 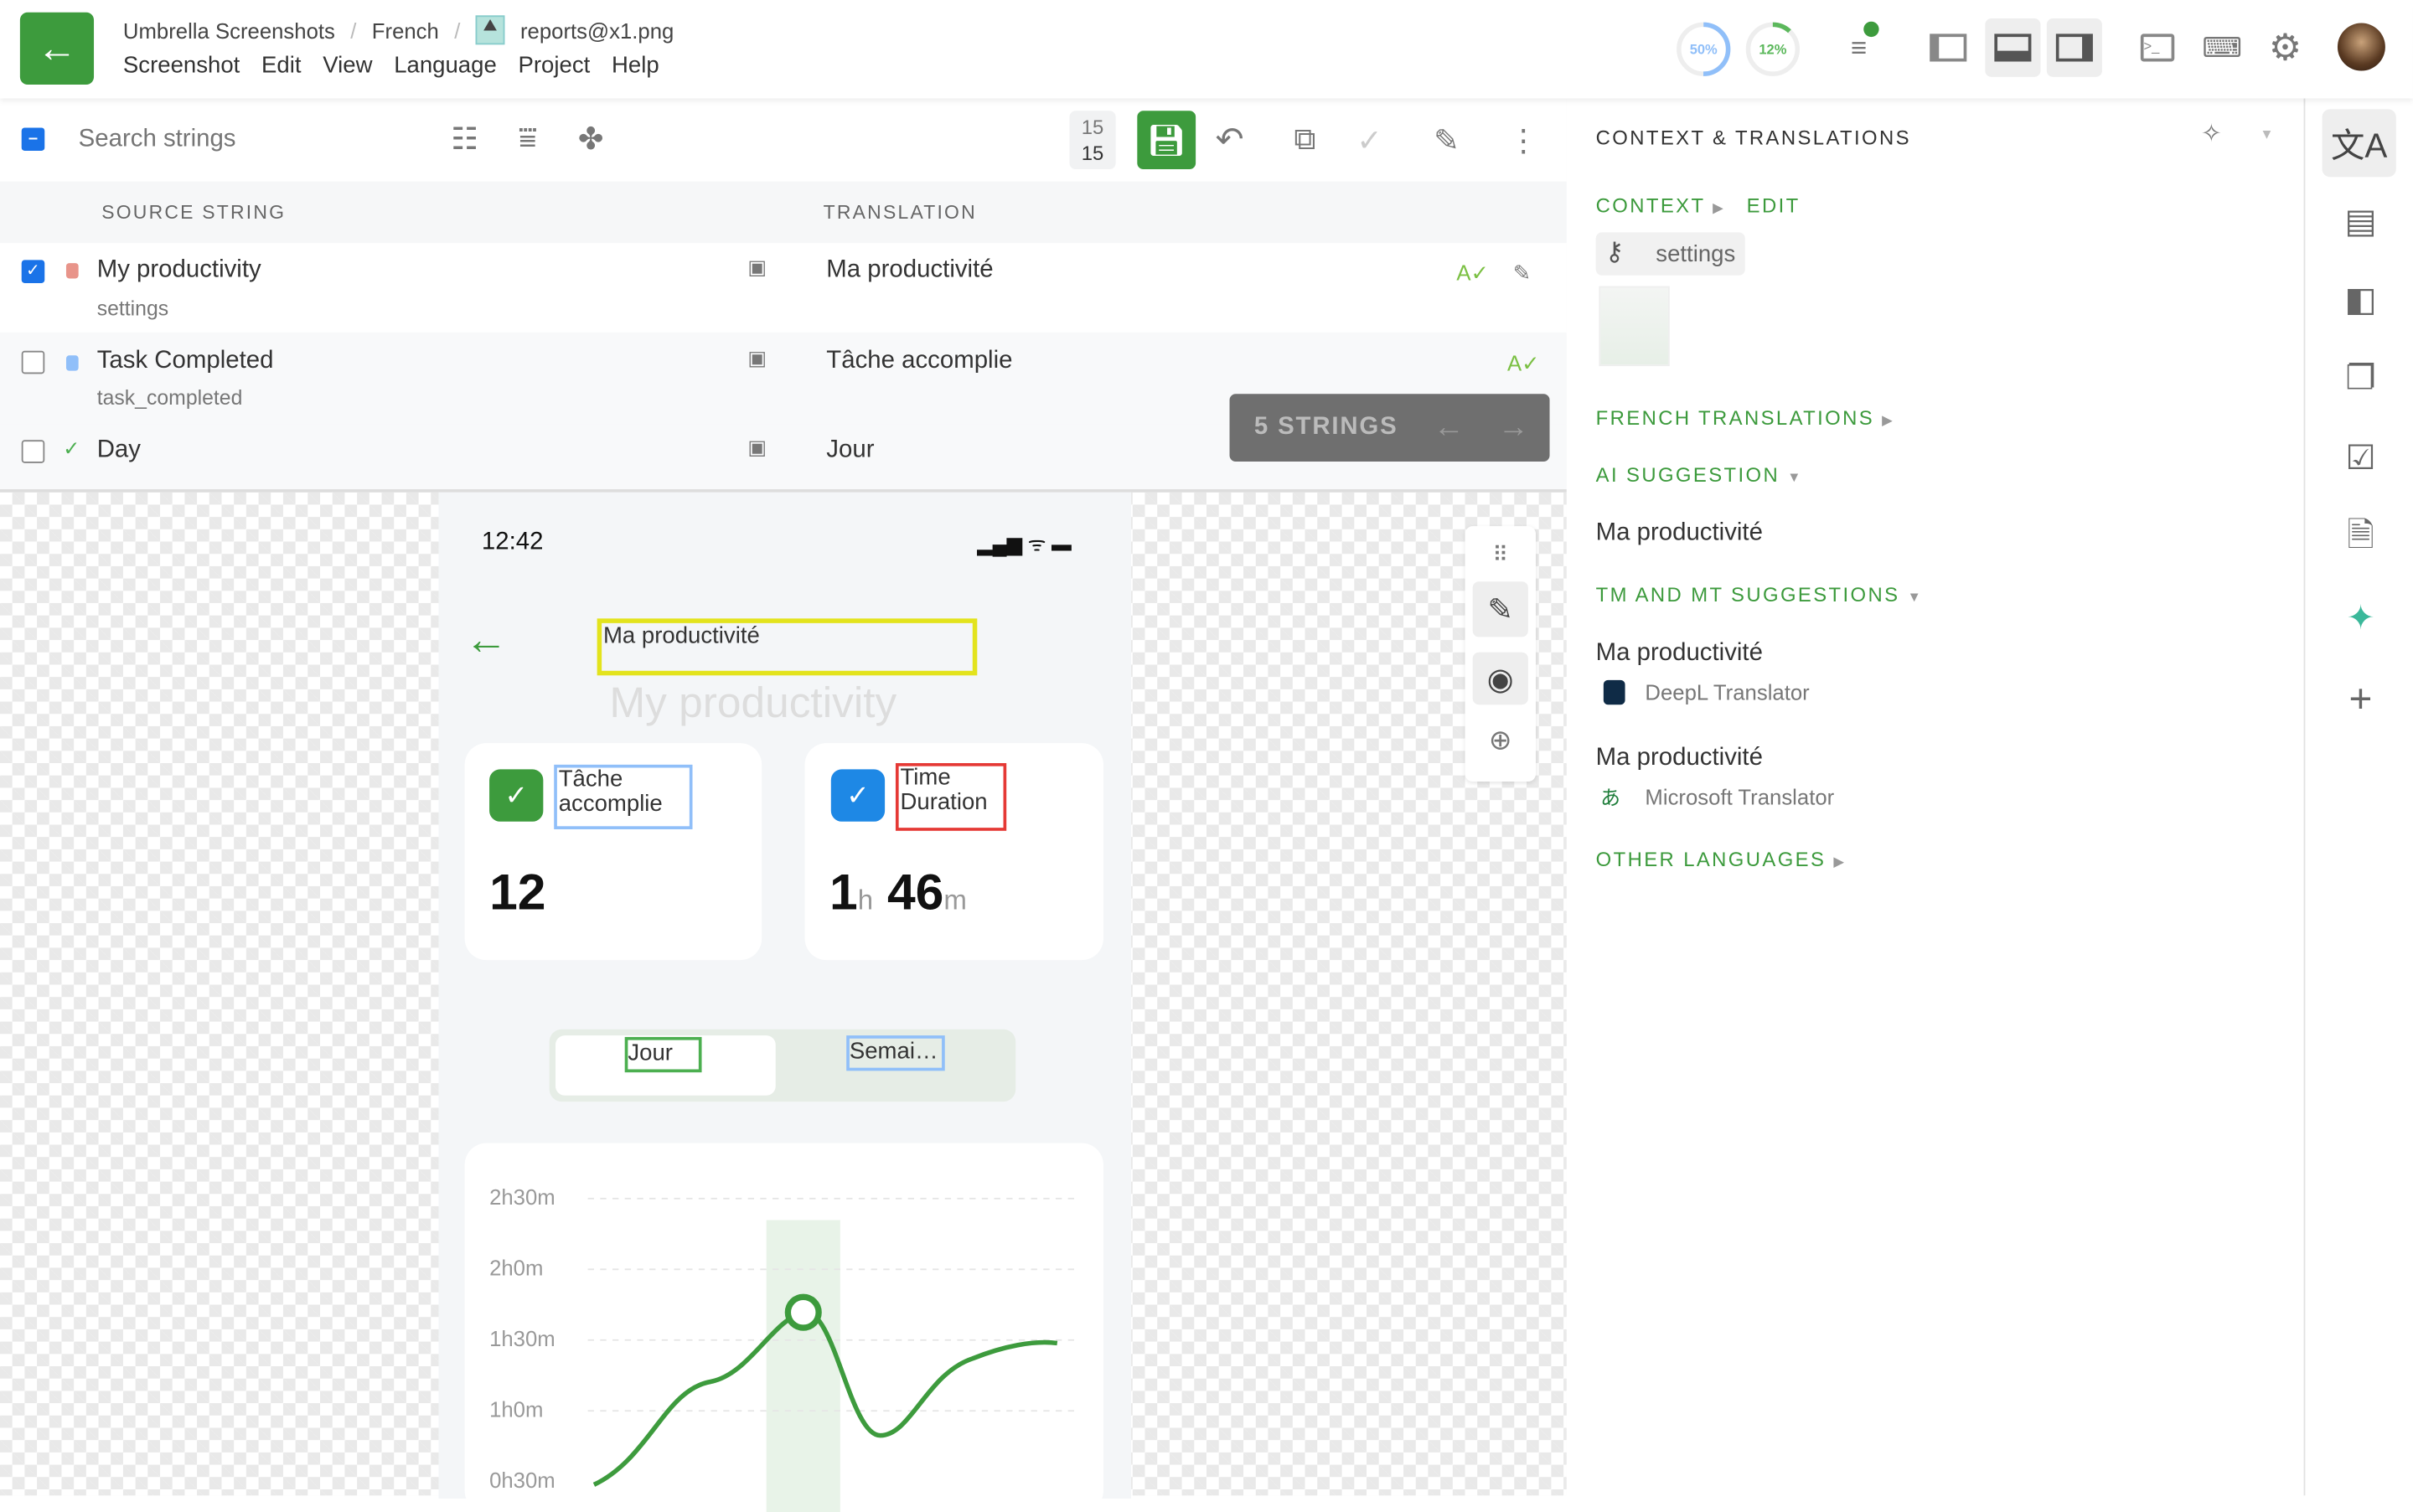 I want to click on zoom-in-icon: ⊕, so click(x=1500, y=739).